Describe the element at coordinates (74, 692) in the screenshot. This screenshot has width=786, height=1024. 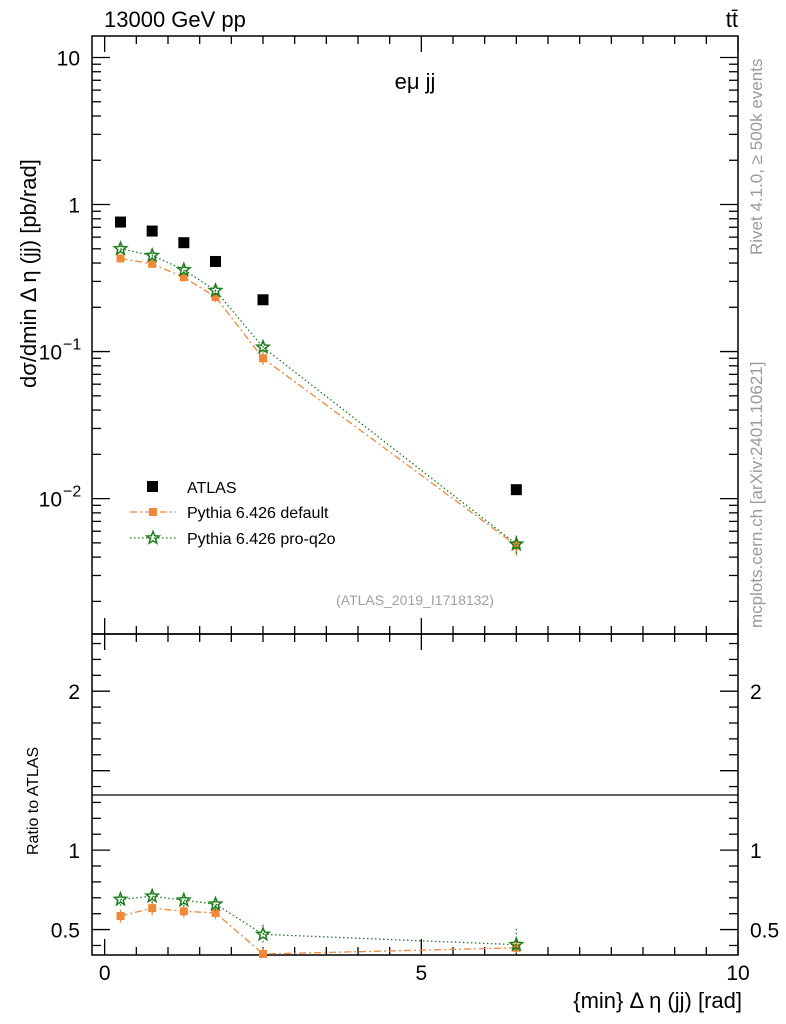
I see `ratio-y-tick-label-left: 2` at that location.